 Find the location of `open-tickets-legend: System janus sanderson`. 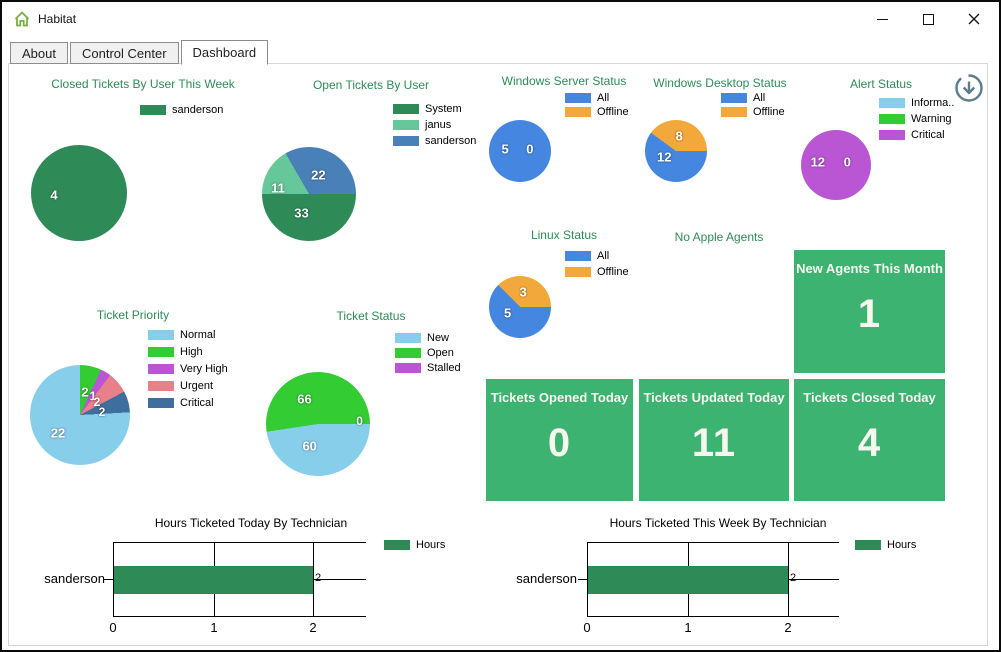

open-tickets-legend: System janus sanderson is located at coordinates (434, 125).